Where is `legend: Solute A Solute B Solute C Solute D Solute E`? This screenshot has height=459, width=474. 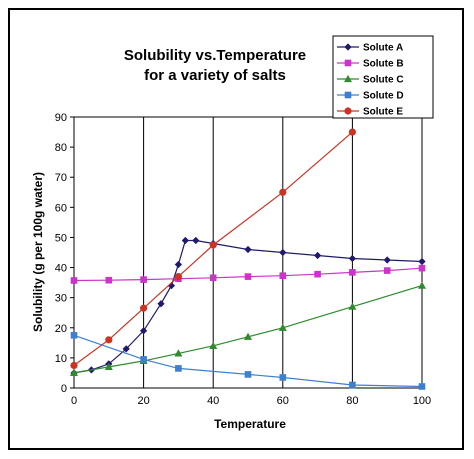 legend: Solute A Solute B Solute C Solute D Solute E is located at coordinates (383, 77).